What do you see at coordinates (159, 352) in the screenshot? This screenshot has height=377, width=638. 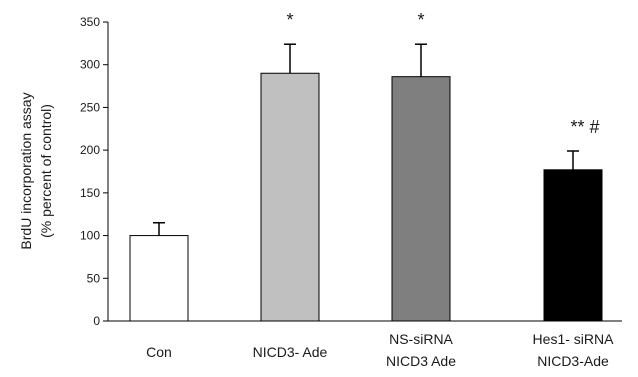 I see `x-tick-label: Con` at bounding box center [159, 352].